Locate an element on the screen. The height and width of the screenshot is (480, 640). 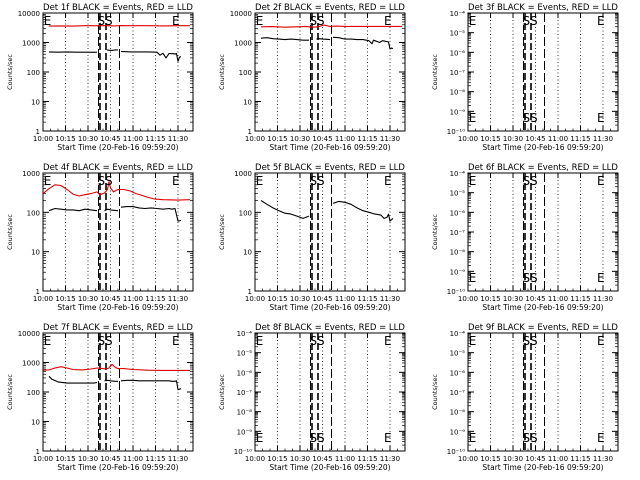
y-tick-label: 10⁻⁶ is located at coordinates (458, 213).